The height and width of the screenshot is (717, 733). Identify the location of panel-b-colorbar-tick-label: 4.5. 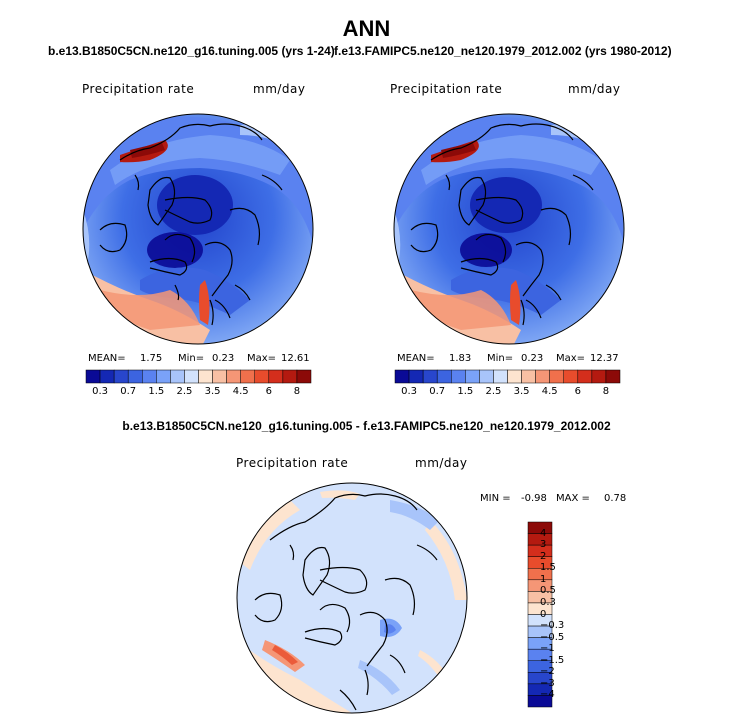
(549, 391).